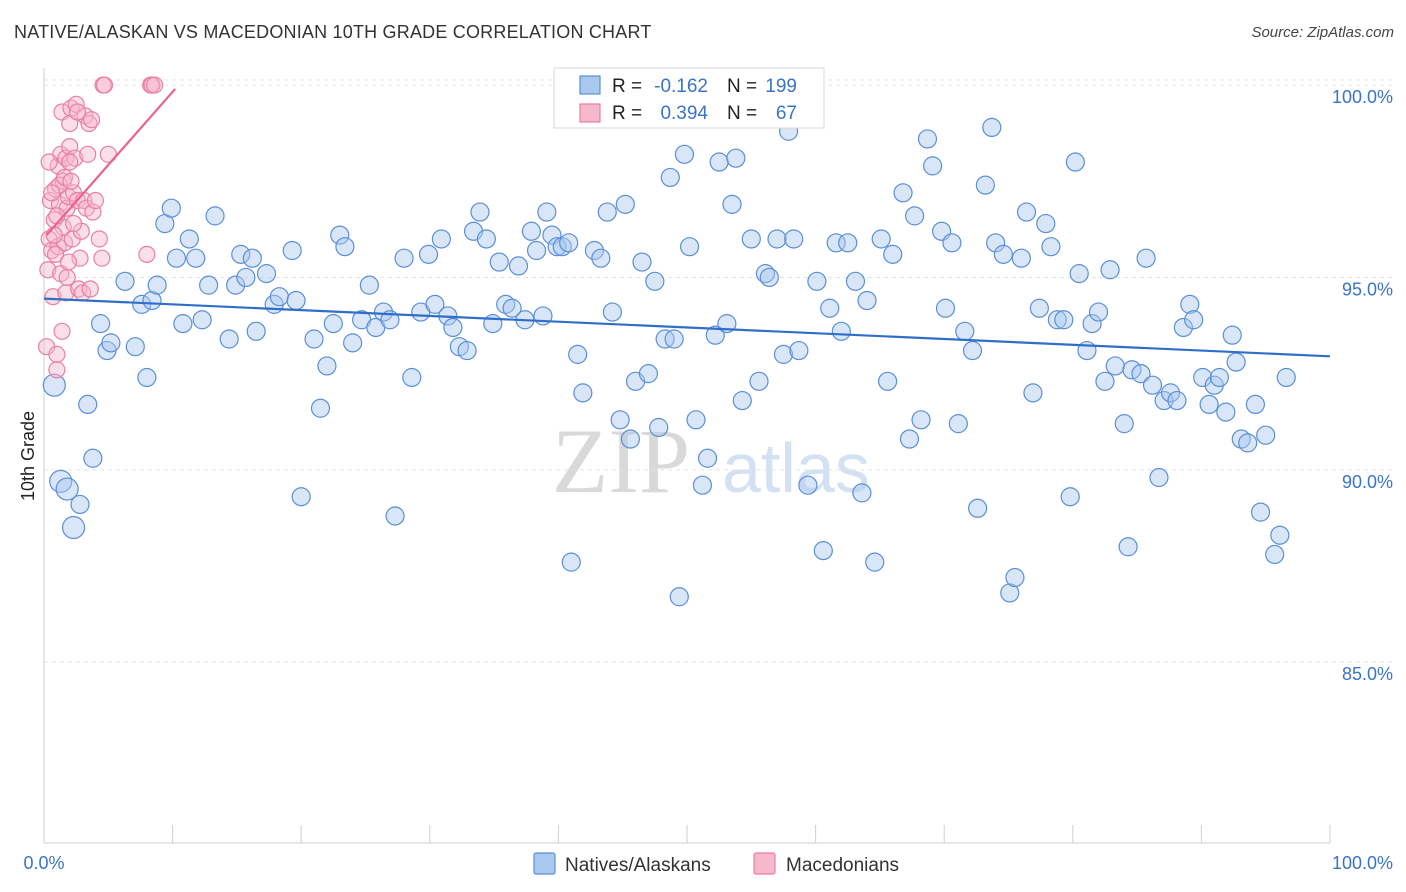 The image size is (1406, 892). What do you see at coordinates (796, 468) in the screenshot?
I see `watermark-atlas: atlas` at bounding box center [796, 468].